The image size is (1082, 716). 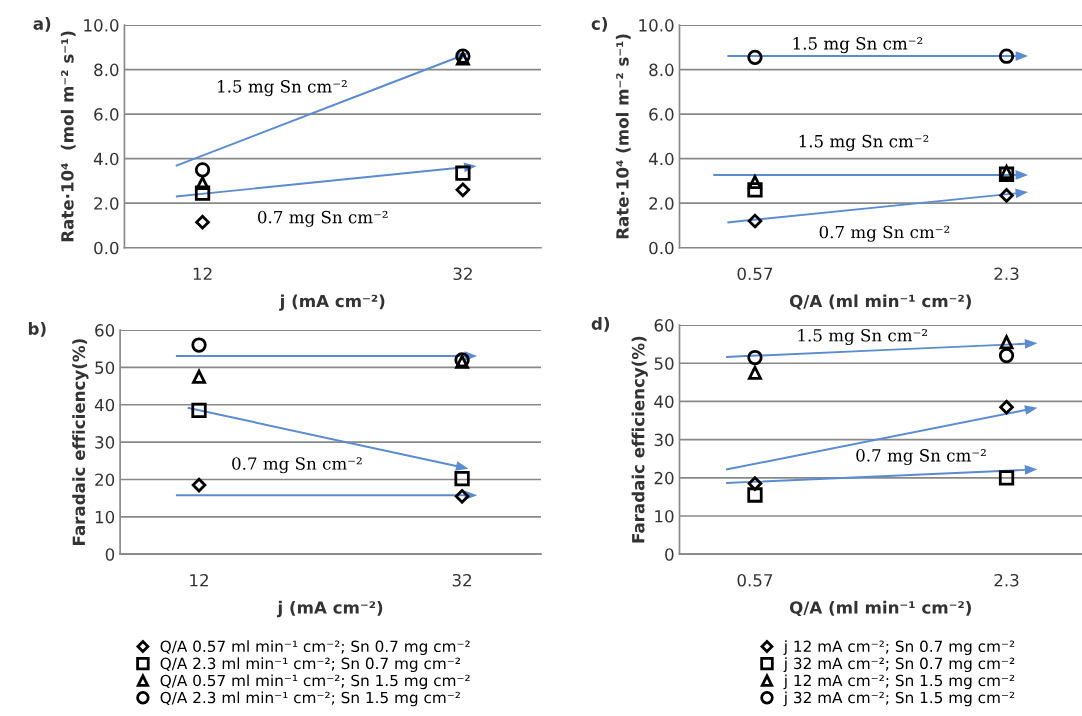 What do you see at coordinates (899, 665) in the screenshot?
I see `legend-label: j 32 mA cm⁻²; Sn 0.7 mg cm⁻²` at bounding box center [899, 665].